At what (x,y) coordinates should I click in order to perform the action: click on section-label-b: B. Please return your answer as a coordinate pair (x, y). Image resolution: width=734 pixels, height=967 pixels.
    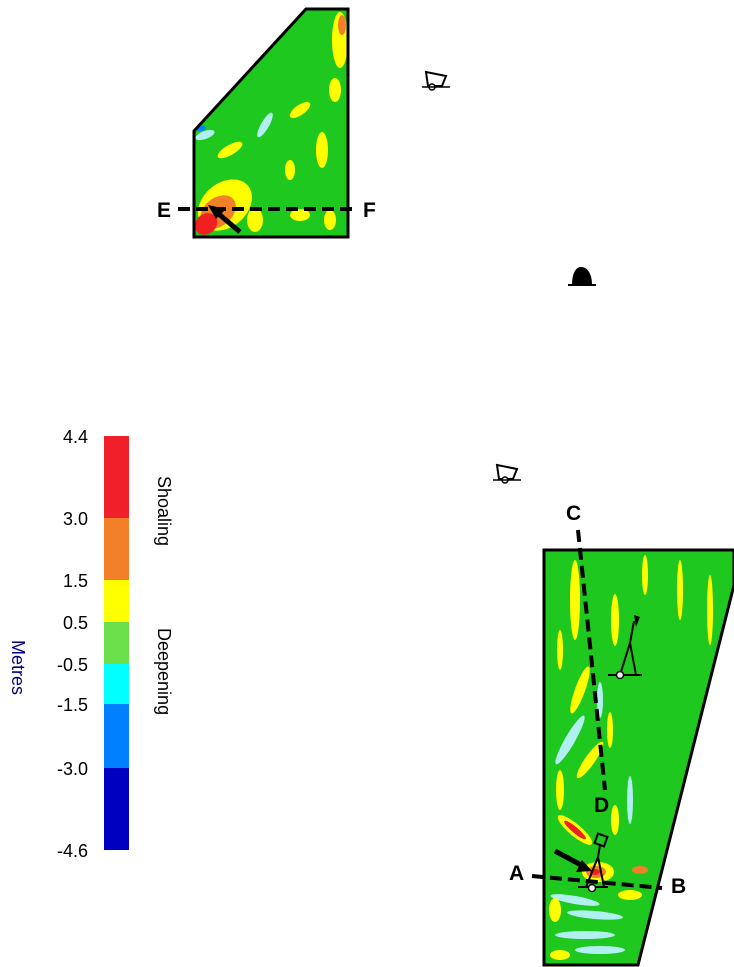
    Looking at the image, I should click on (678, 886).